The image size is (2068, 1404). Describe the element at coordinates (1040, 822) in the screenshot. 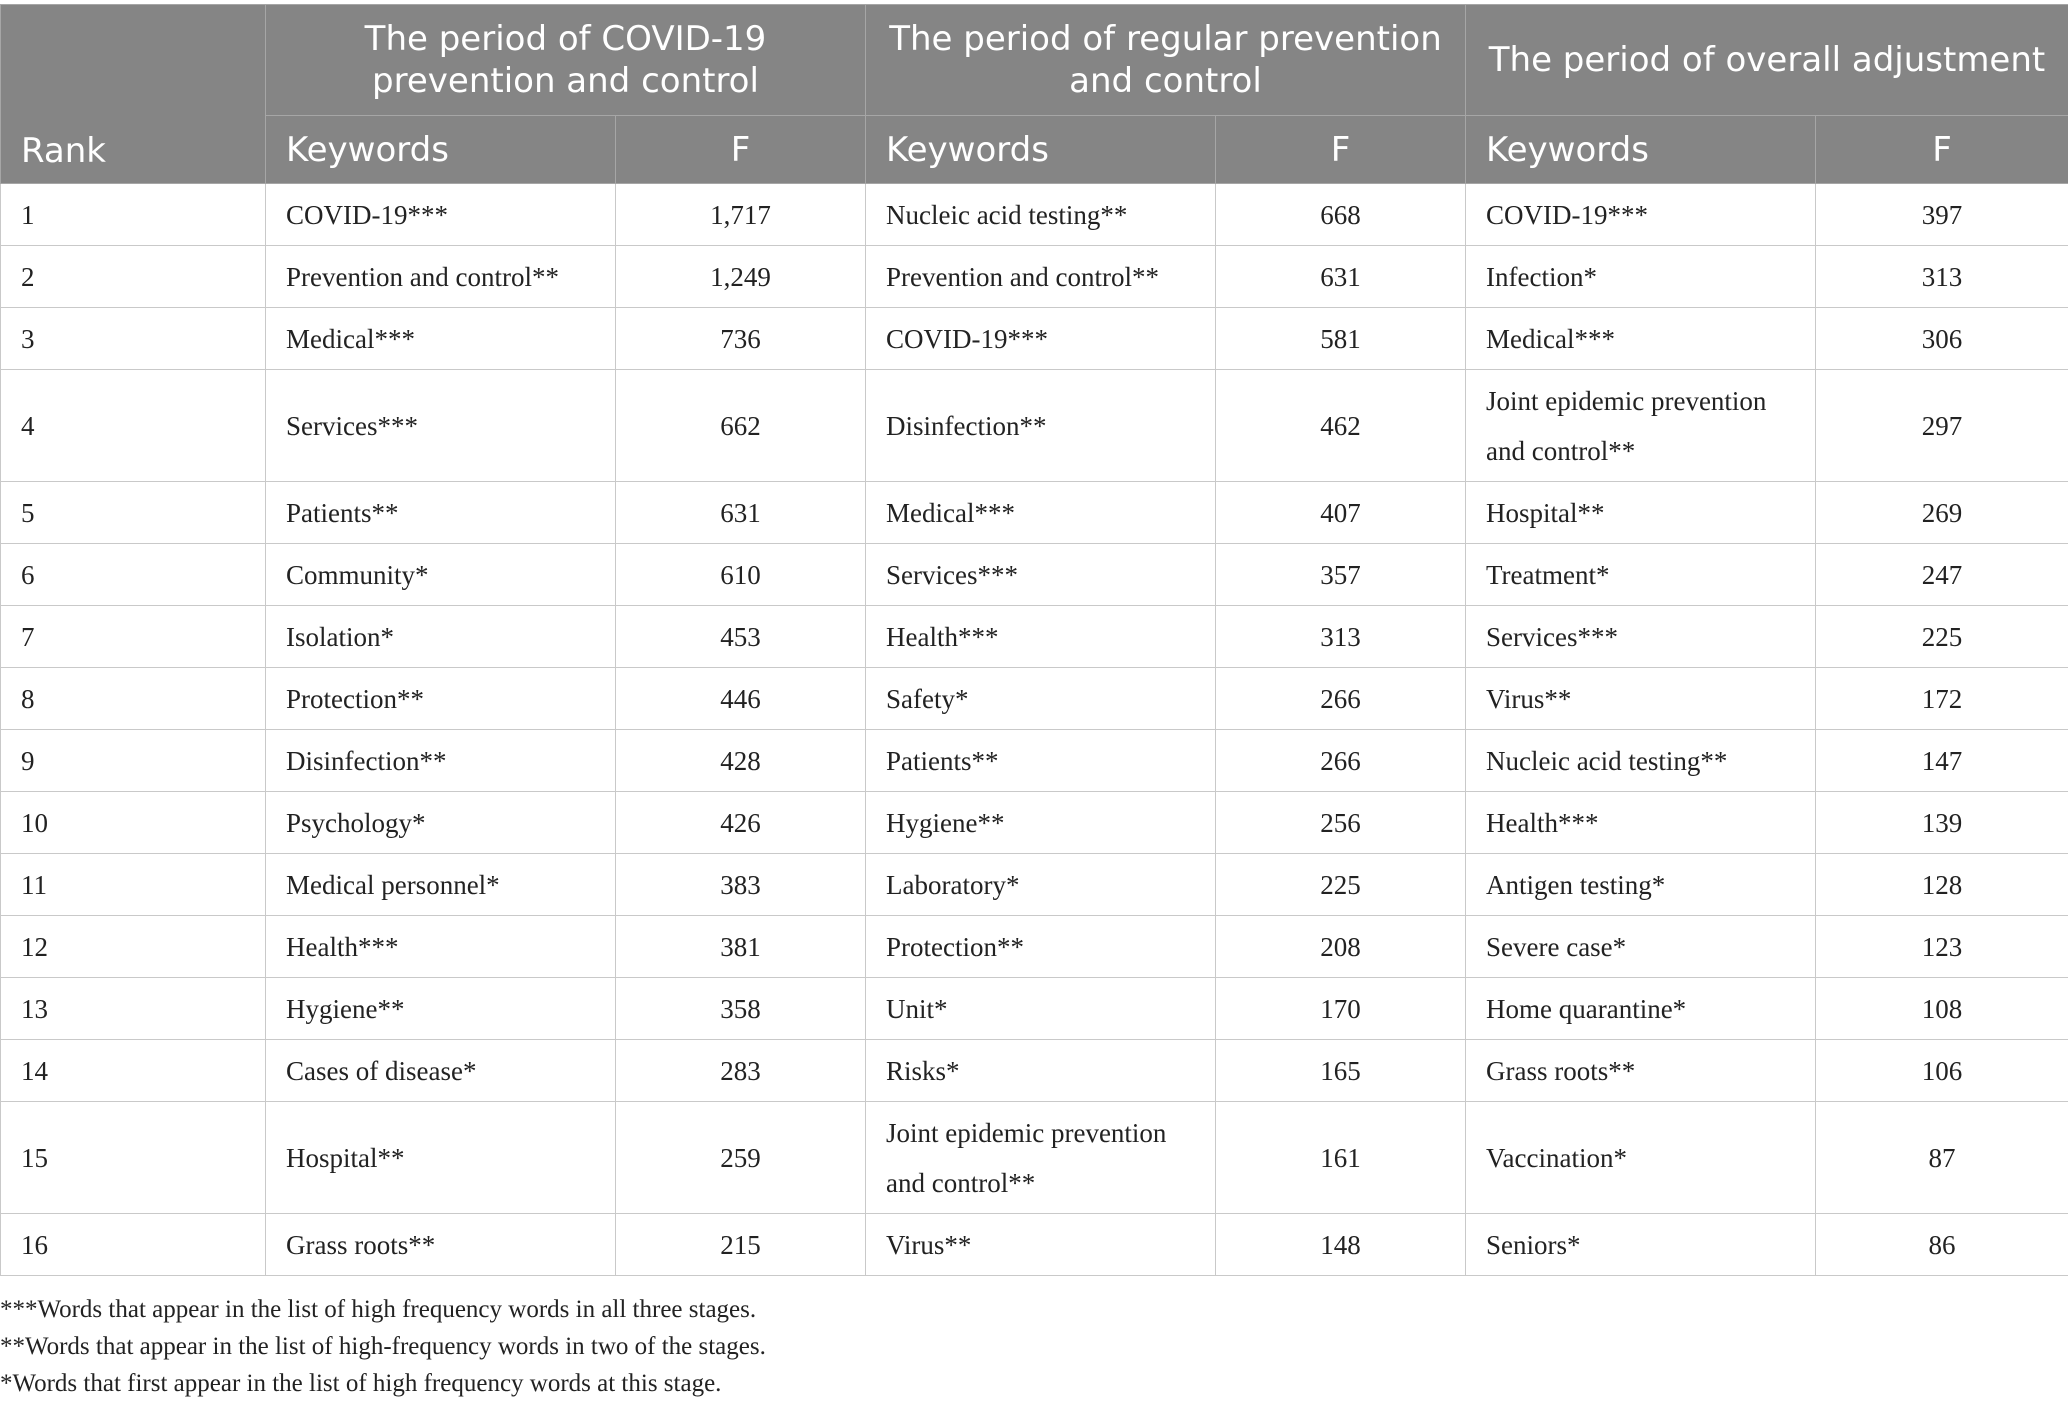

I see `period-2-keyword-cell: Hygiene**` at that location.